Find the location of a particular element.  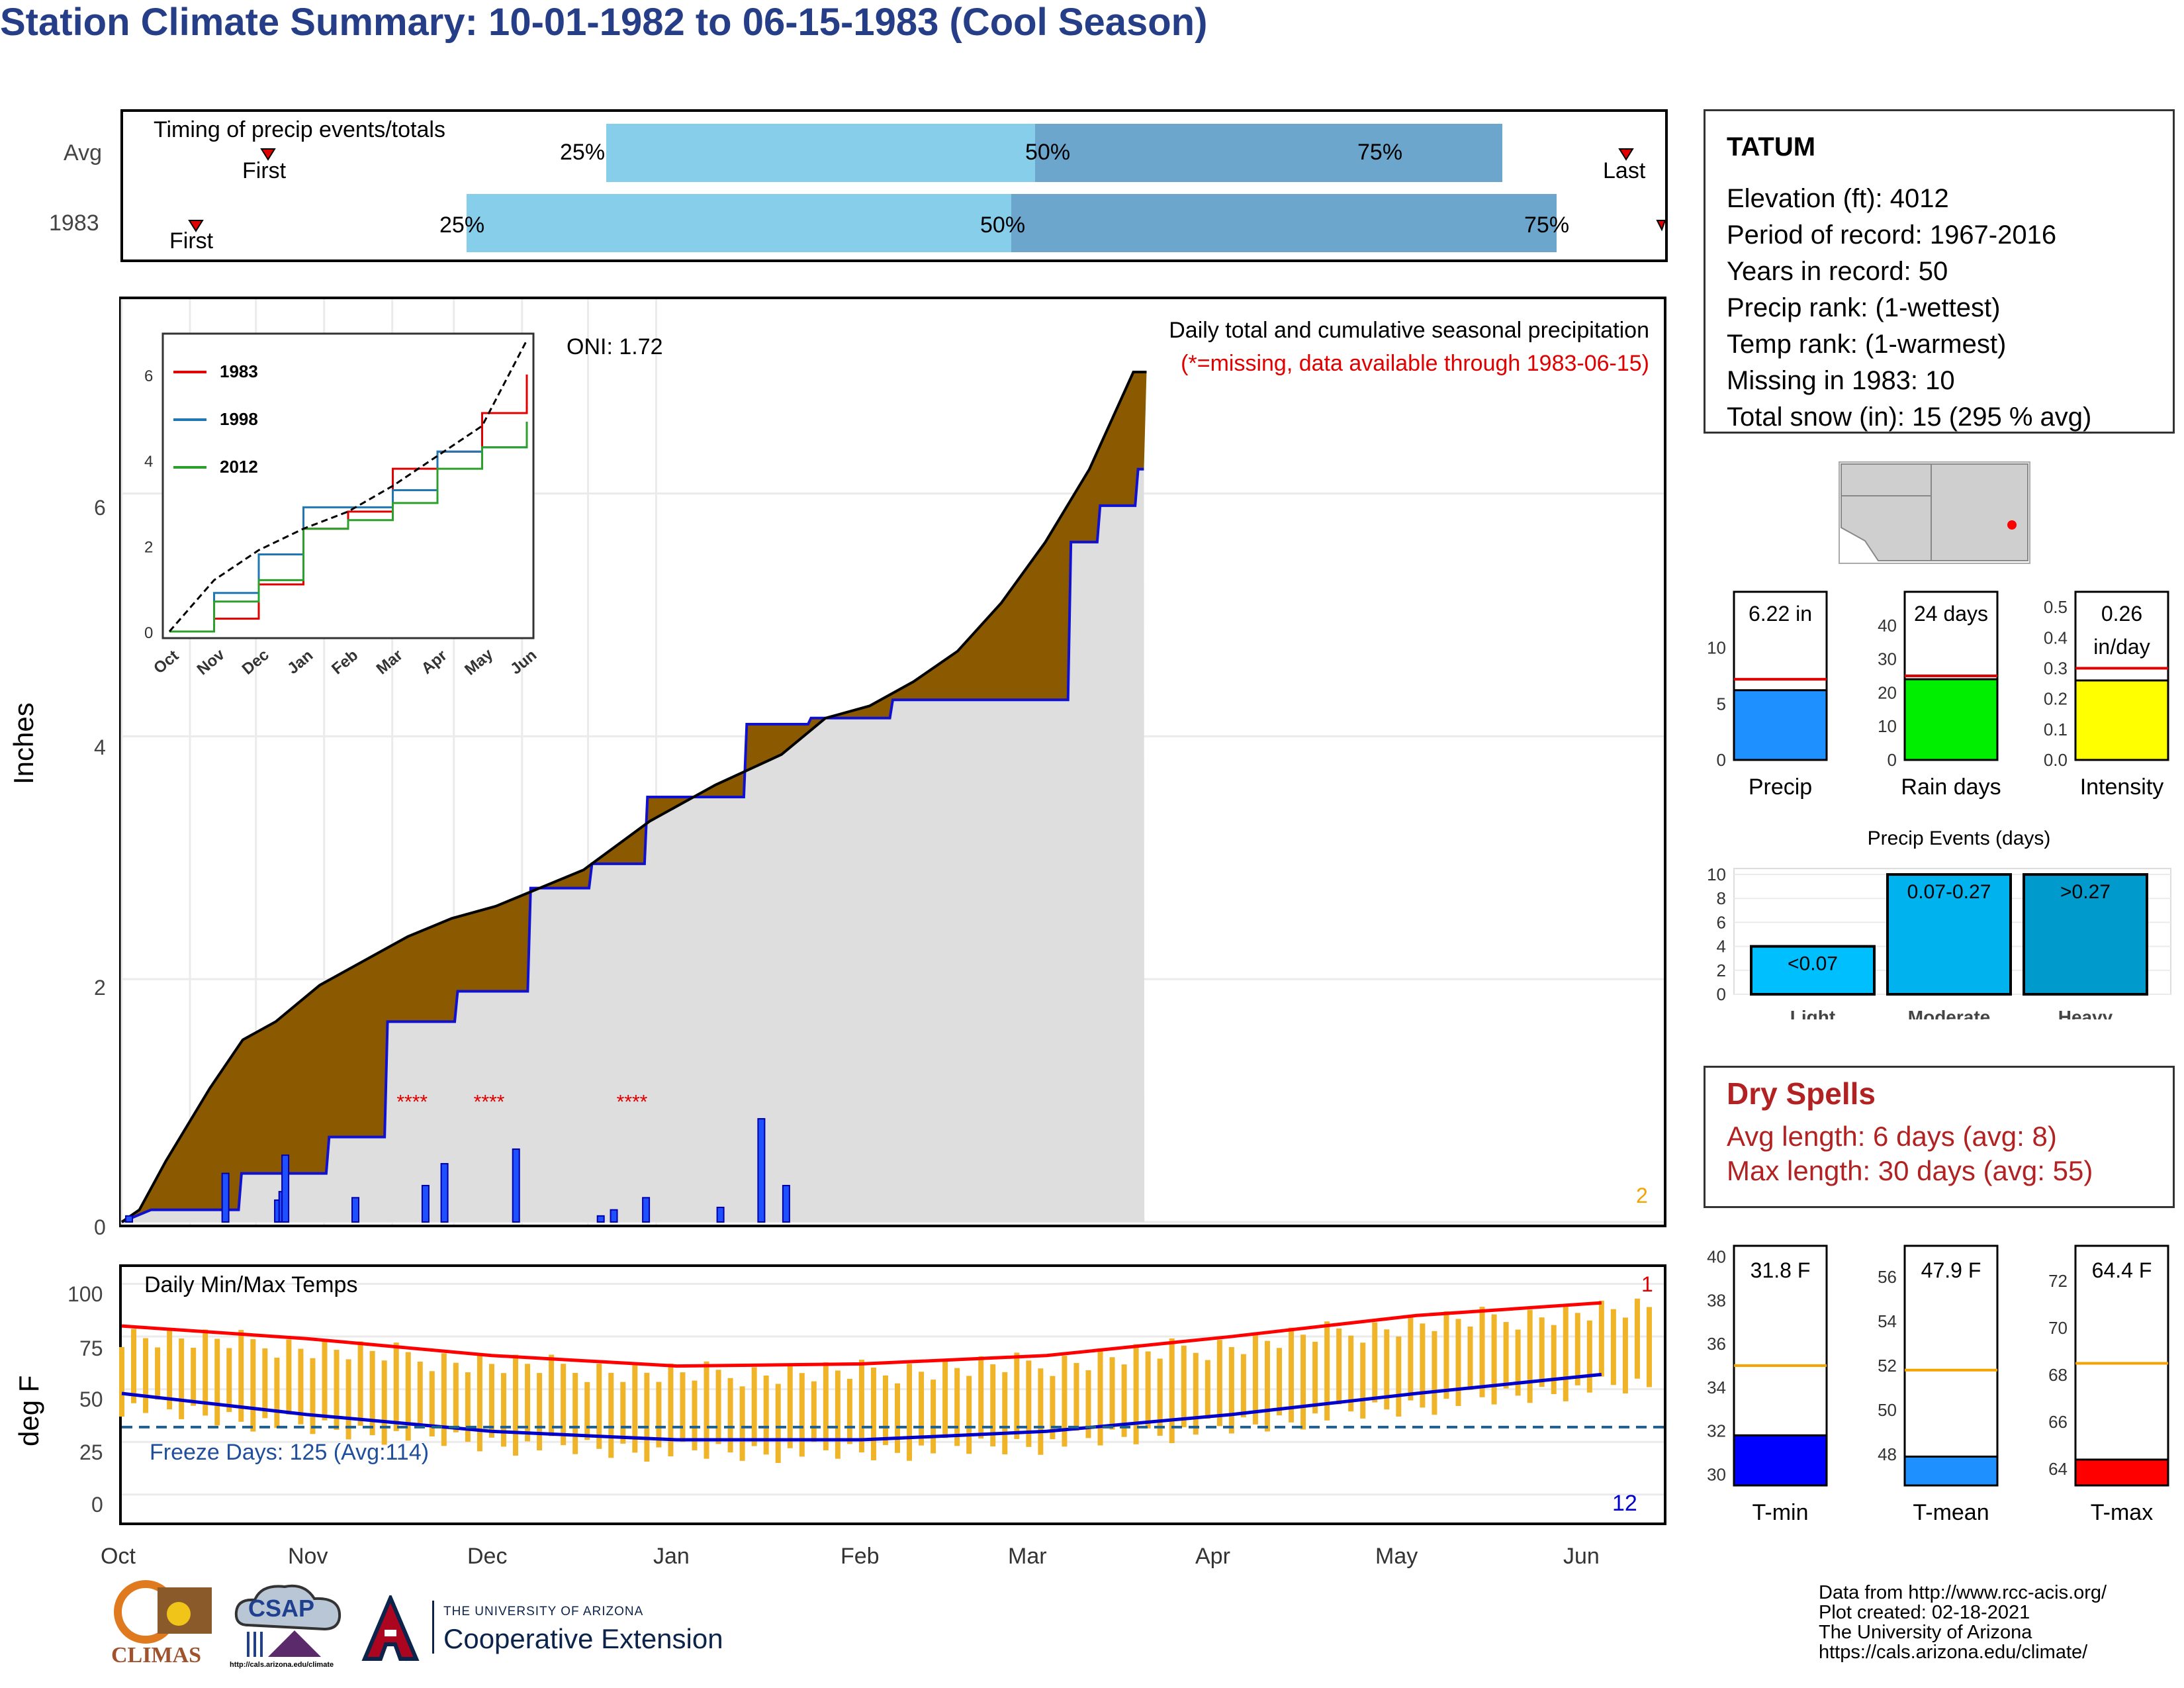

summary-bar-intensity is located at coordinates (2121, 720).